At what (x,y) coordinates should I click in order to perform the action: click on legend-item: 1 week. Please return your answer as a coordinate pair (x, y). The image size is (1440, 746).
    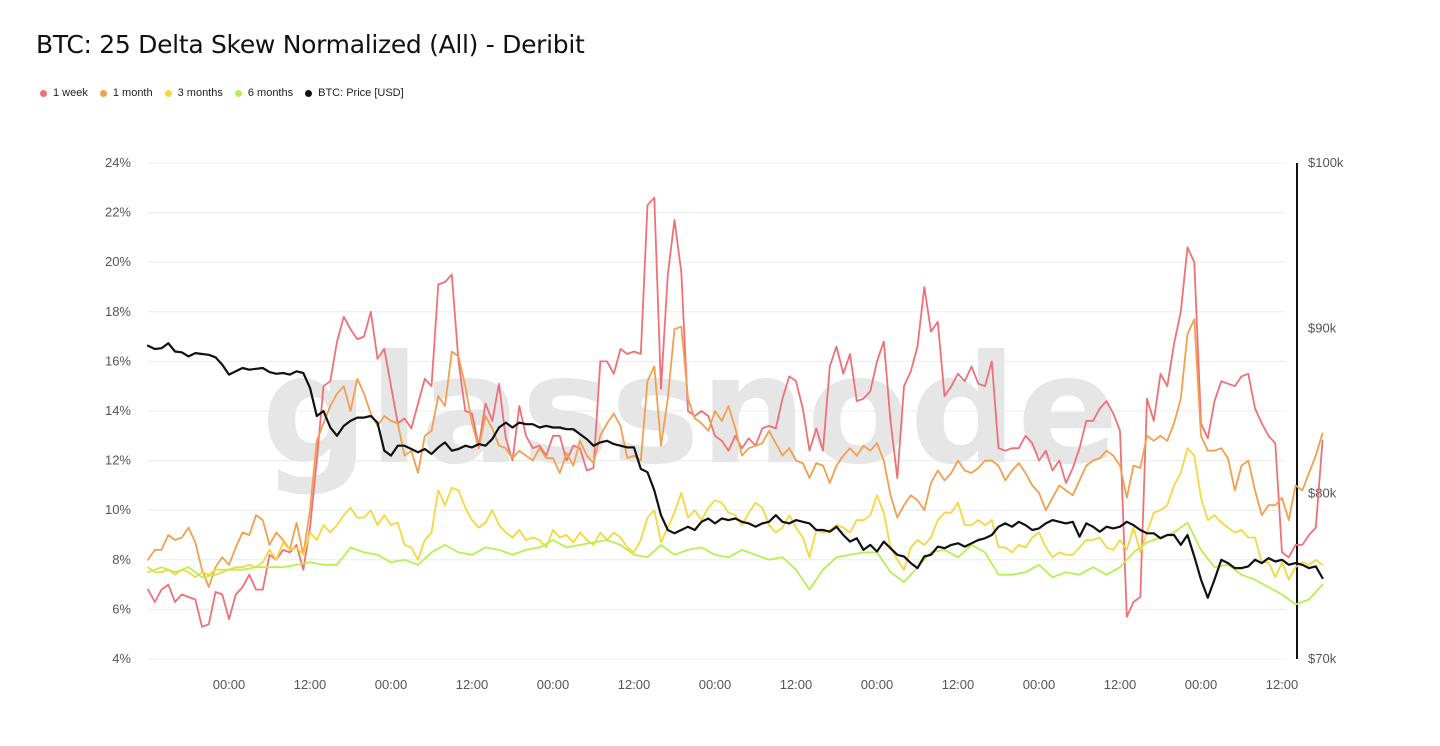
    Looking at the image, I should click on (64, 93).